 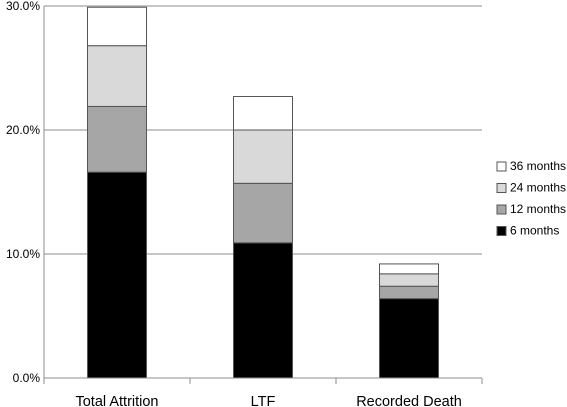 I want to click on legend: 36 months 24 months 12 months 6 months, so click(x=531, y=198).